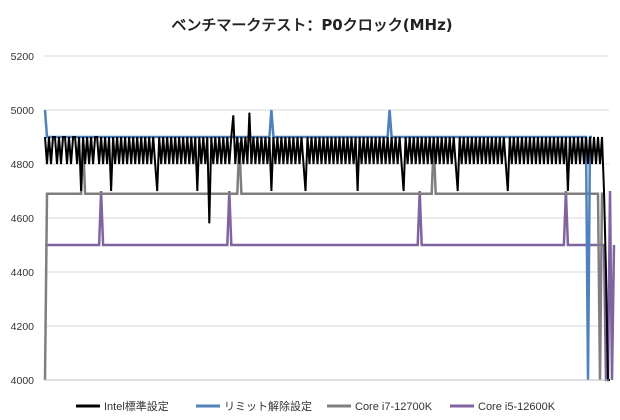 The width and height of the screenshot is (620, 420). What do you see at coordinates (23, 57) in the screenshot?
I see `y-tick-label: 5200` at bounding box center [23, 57].